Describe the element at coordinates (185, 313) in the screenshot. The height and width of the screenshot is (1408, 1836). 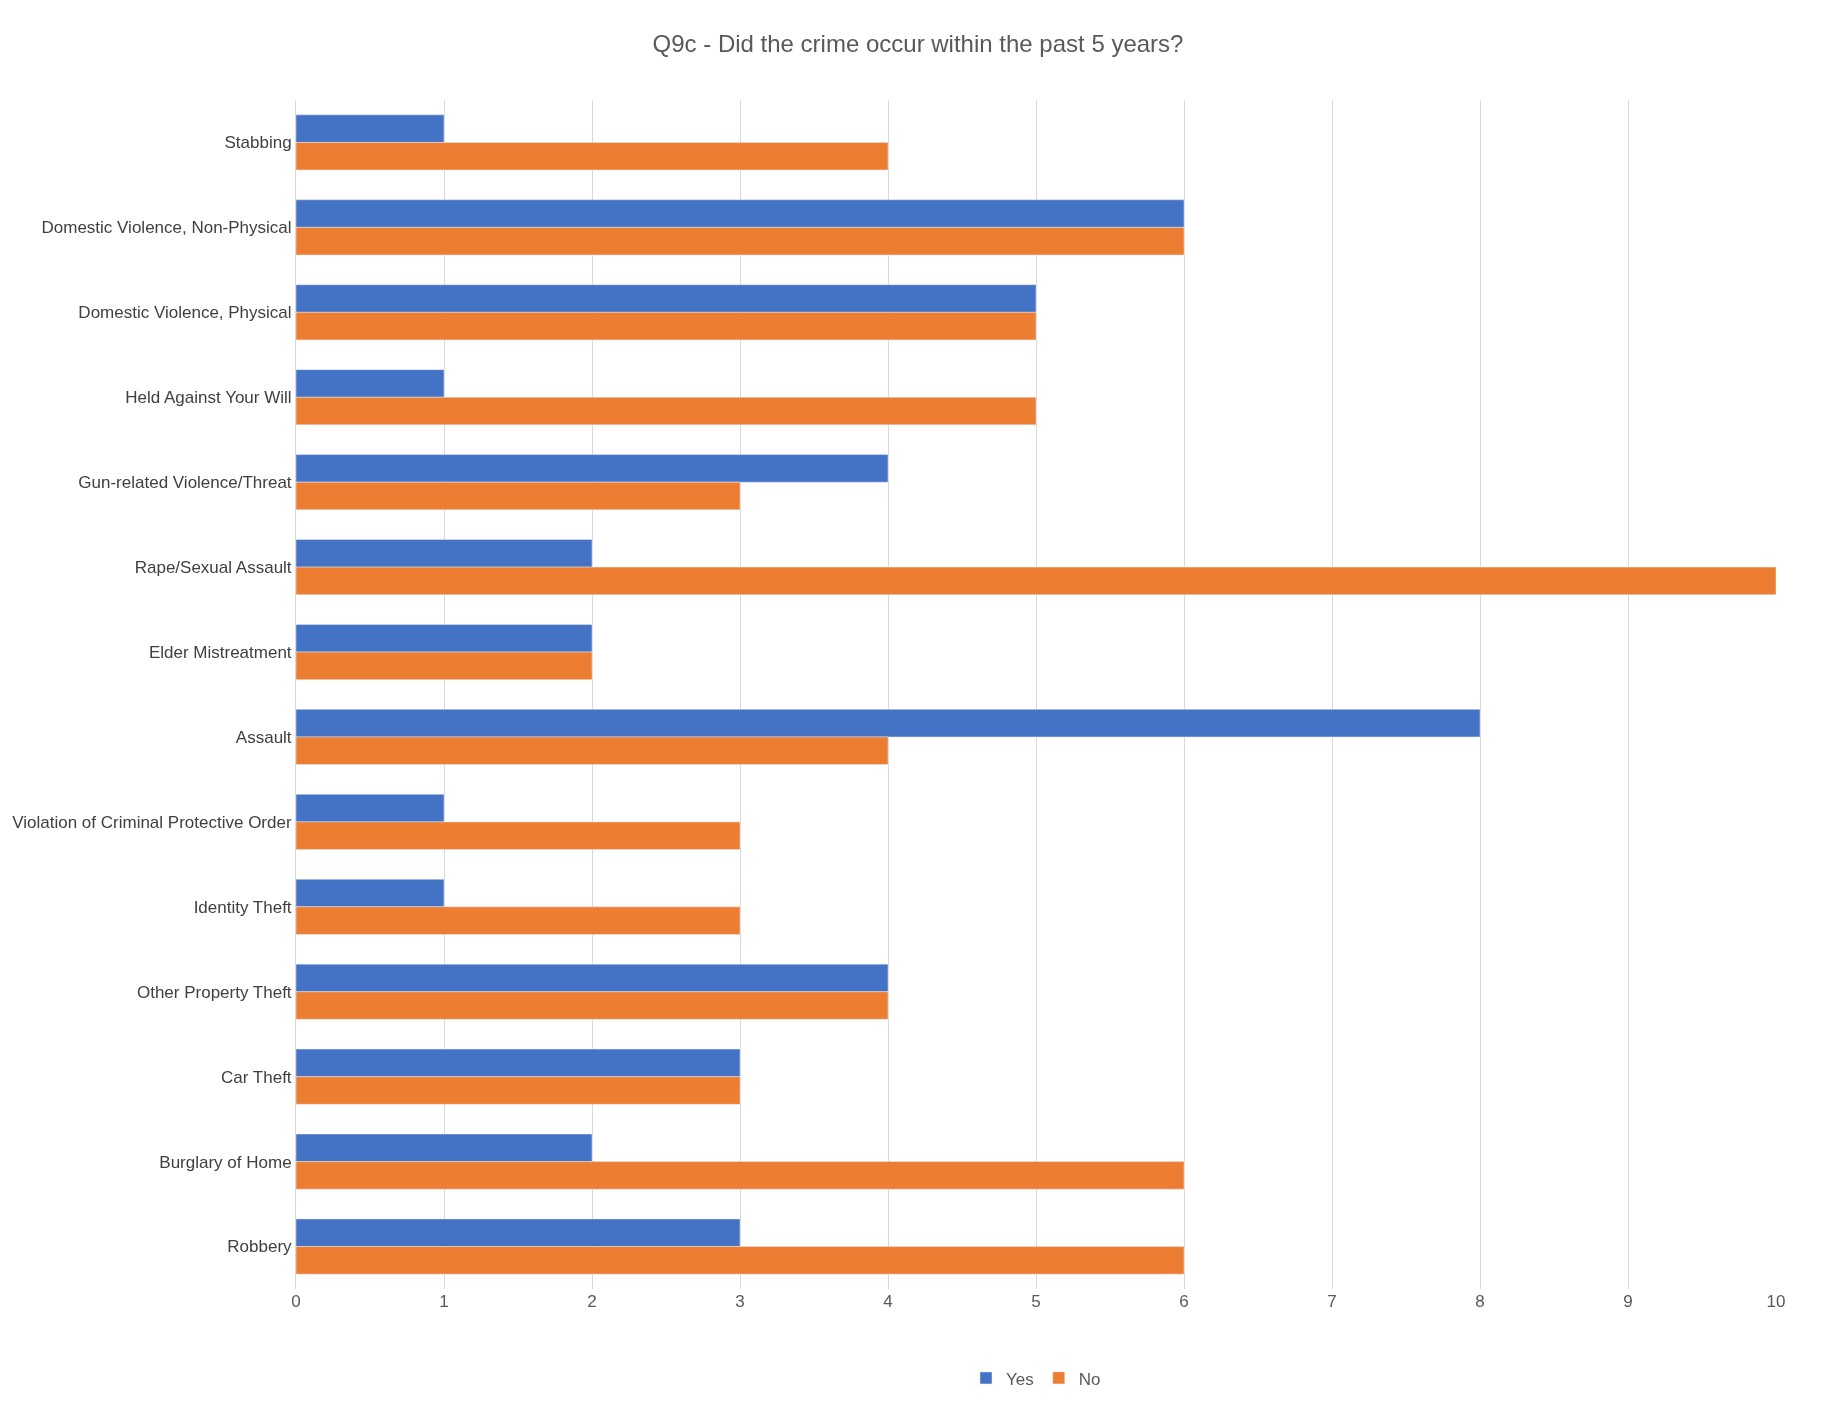
I see `y-tick-label: Domestic Violence, Physical` at that location.